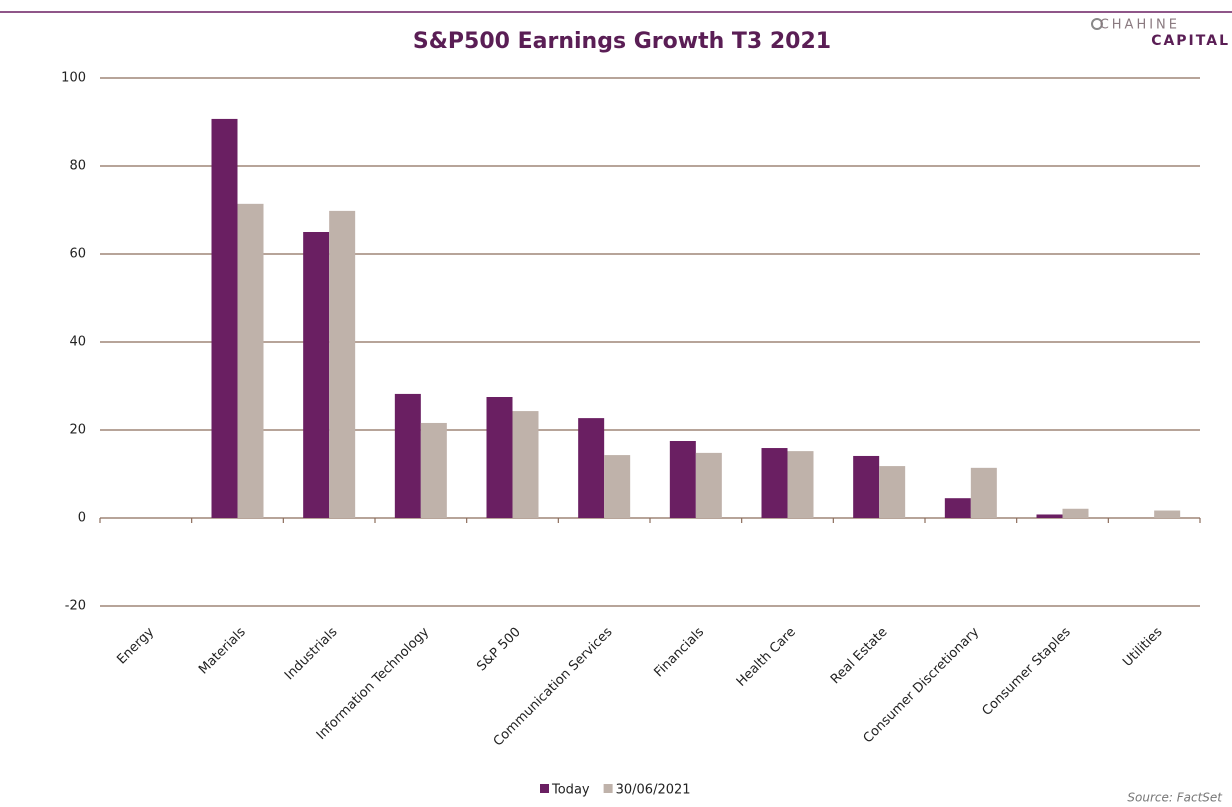 This screenshot has height=807, width=1232. Describe the element at coordinates (1026, 672) in the screenshot. I see `x-tick-label: Consumer Staples` at that location.